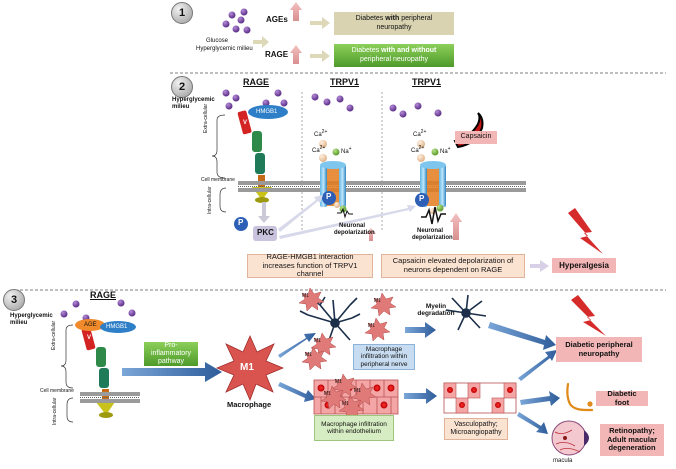  I want to click on panel1-ages-label: AGEs, so click(277, 19).